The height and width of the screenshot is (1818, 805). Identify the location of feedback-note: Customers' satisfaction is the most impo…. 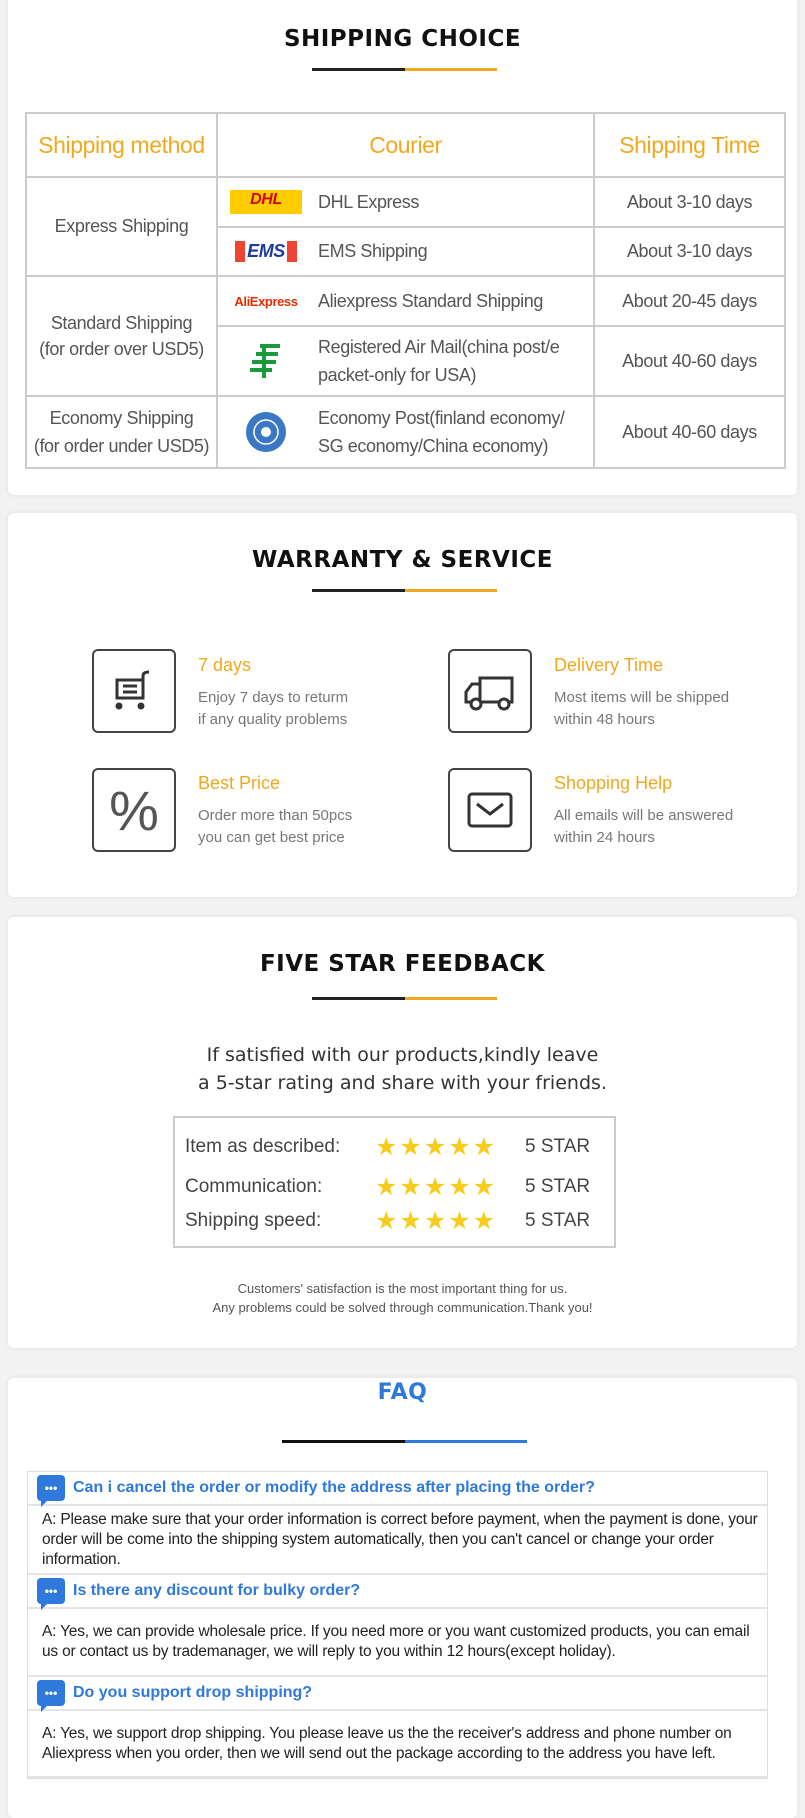
(402, 1298).